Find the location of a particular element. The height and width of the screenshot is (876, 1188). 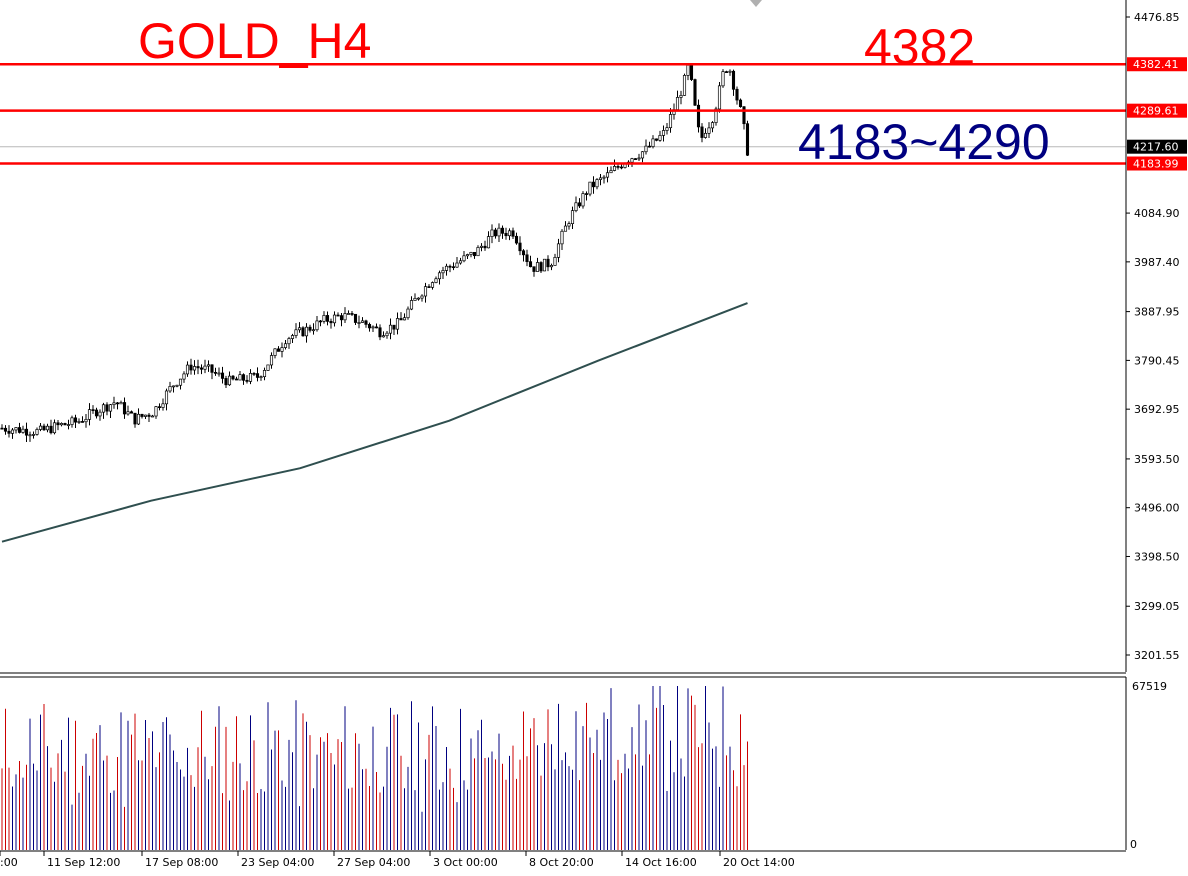

volume-zero-label: 0 is located at coordinates (1133, 844).